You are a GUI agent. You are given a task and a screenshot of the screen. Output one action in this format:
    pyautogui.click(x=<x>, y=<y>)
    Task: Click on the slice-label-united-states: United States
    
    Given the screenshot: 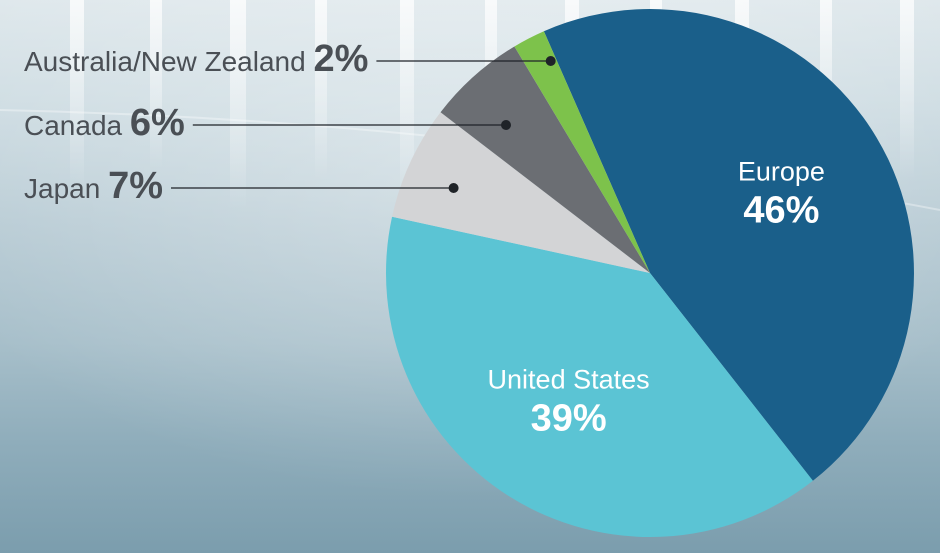 What is the action you would take?
    pyautogui.click(x=569, y=380)
    